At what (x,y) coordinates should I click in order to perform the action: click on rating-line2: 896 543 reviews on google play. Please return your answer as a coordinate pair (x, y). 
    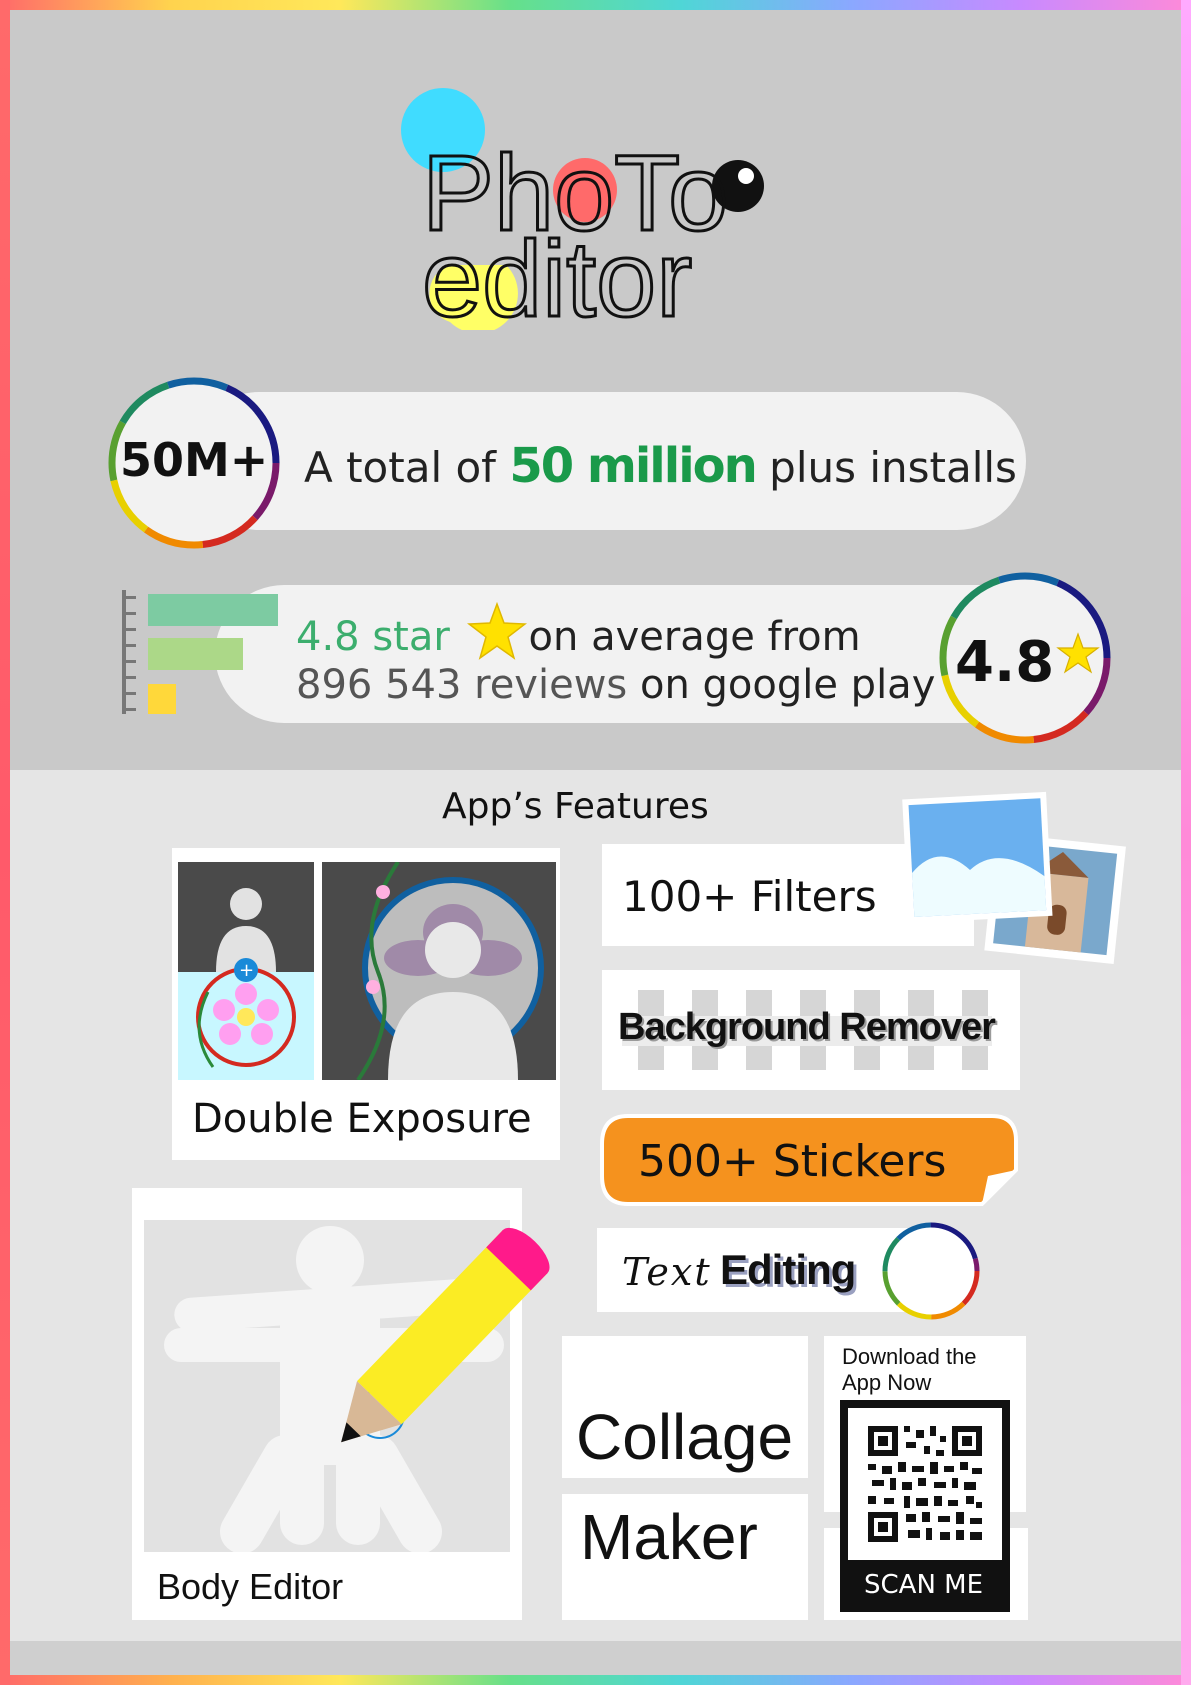
    Looking at the image, I should click on (615, 685).